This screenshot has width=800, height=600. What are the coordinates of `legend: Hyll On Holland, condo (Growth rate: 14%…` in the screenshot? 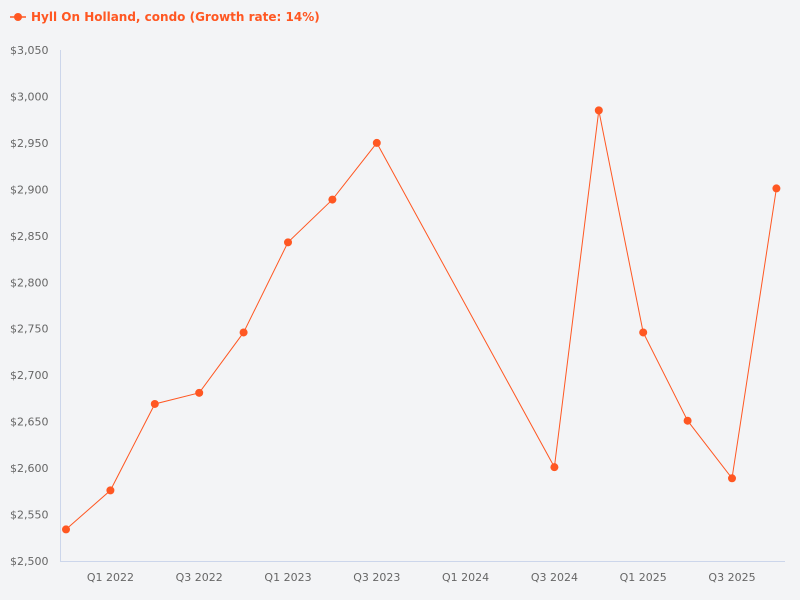 It's located at (165, 17).